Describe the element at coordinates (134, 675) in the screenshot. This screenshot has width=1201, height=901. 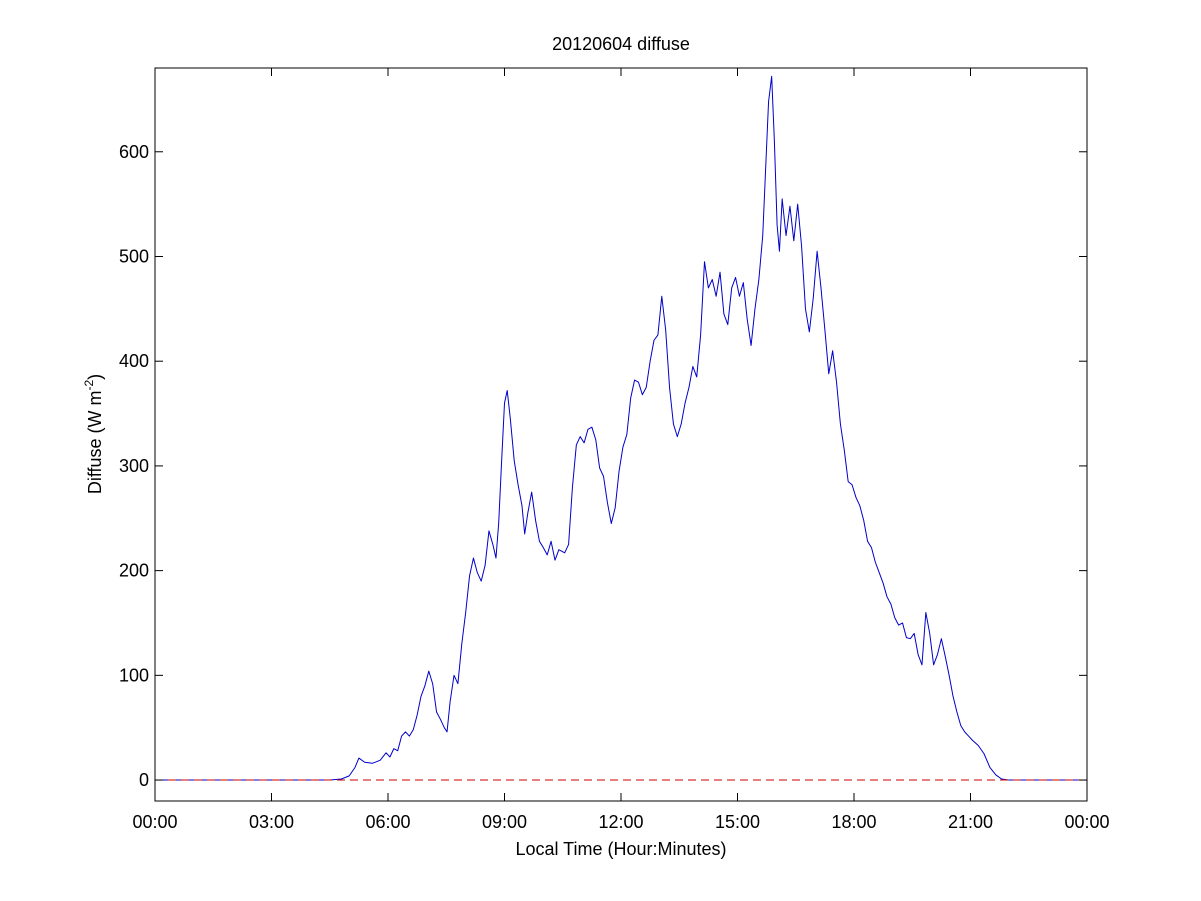
I see `y-tick-label: 100` at that location.